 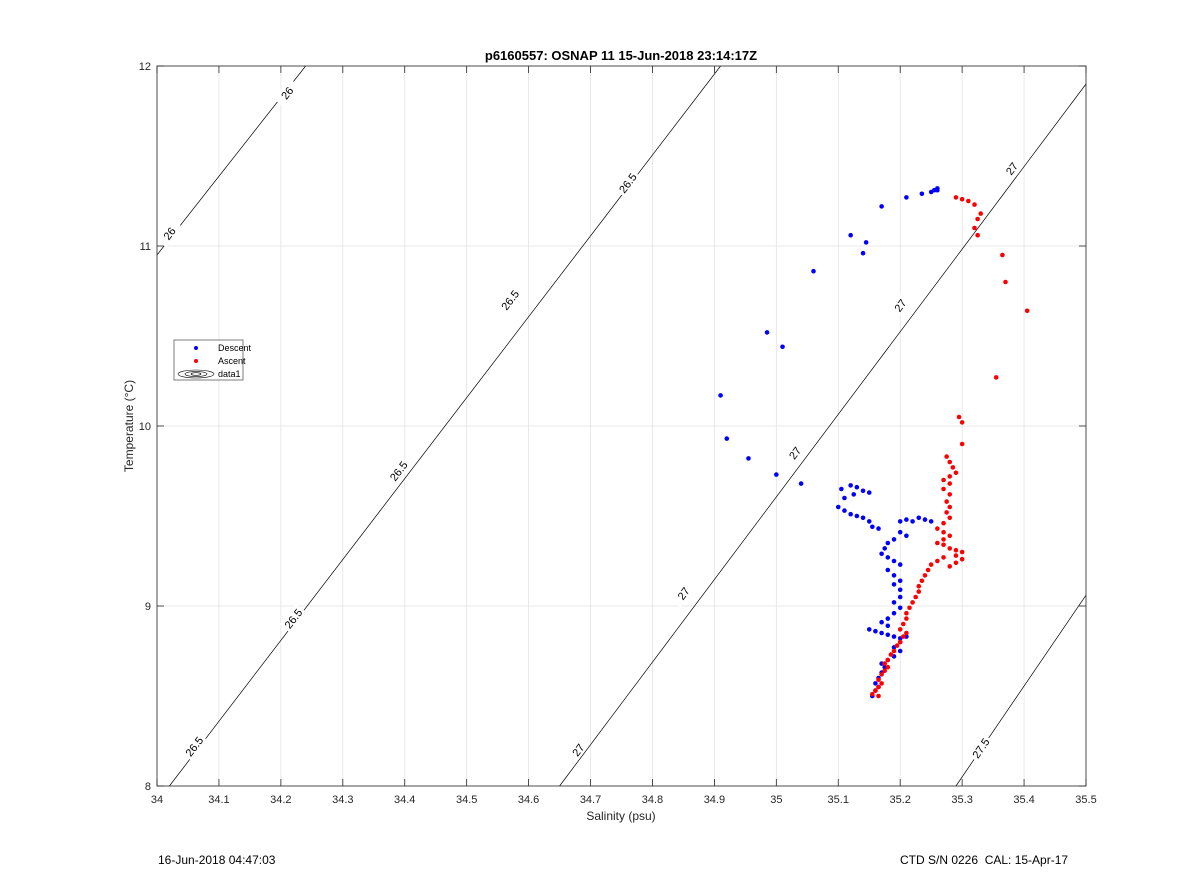 What do you see at coordinates (620, 816) in the screenshot?
I see `x-axis-label: Salinity (psu)` at bounding box center [620, 816].